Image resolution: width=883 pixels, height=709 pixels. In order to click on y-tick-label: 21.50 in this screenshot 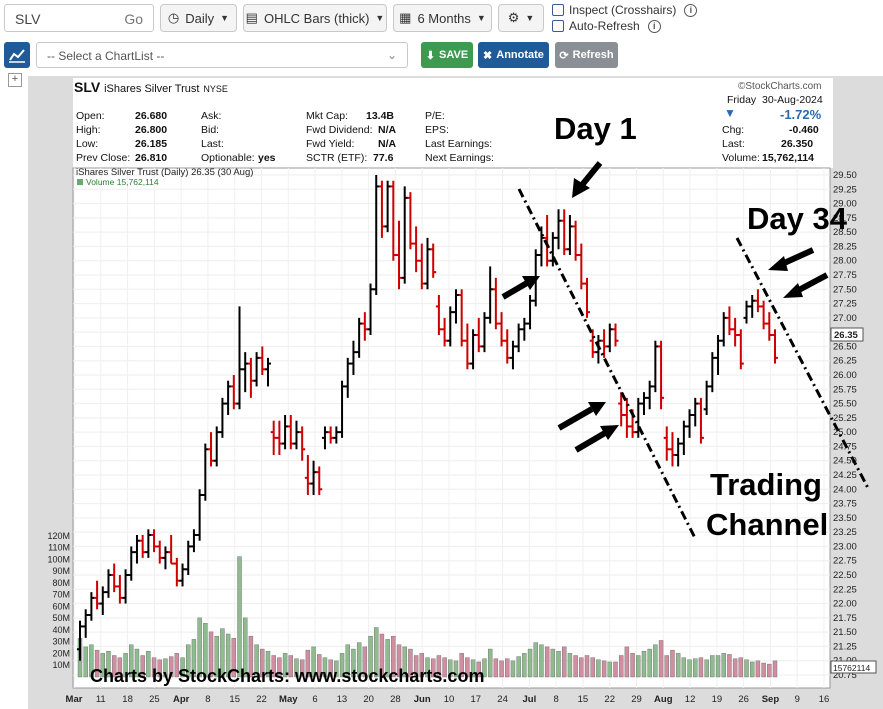, I will do `click(845, 632)`.